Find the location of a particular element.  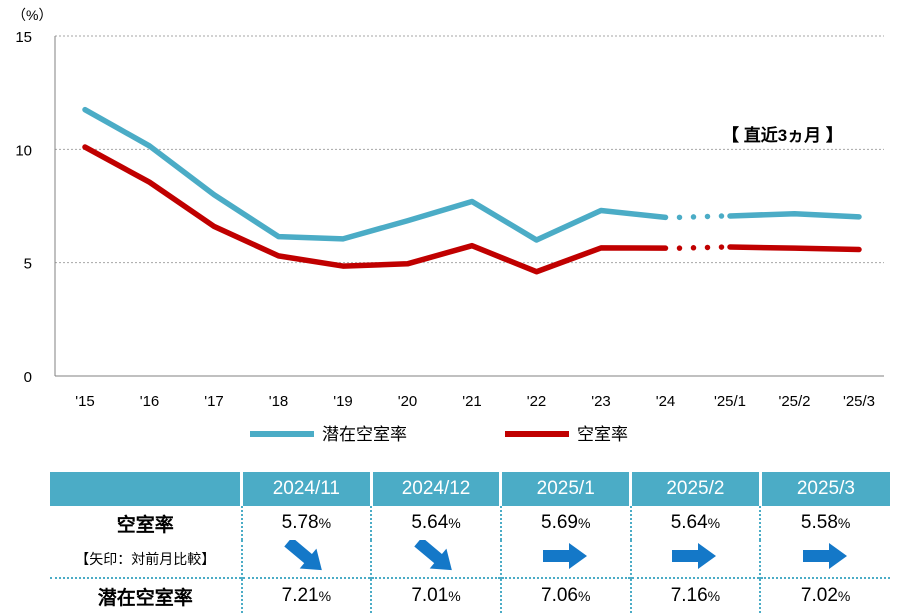

vacancy-cell: 5.69% is located at coordinates (565, 523).